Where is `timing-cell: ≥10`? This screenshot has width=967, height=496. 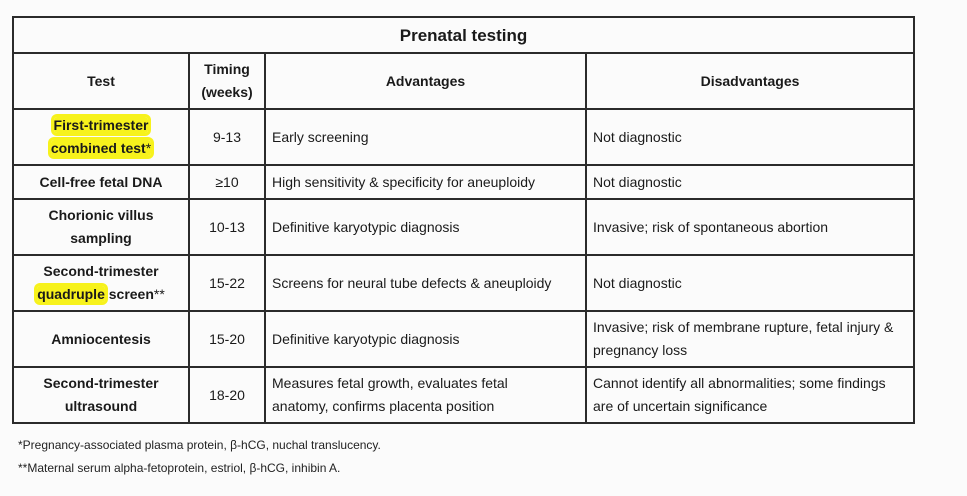
timing-cell: ≥10 is located at coordinates (227, 182).